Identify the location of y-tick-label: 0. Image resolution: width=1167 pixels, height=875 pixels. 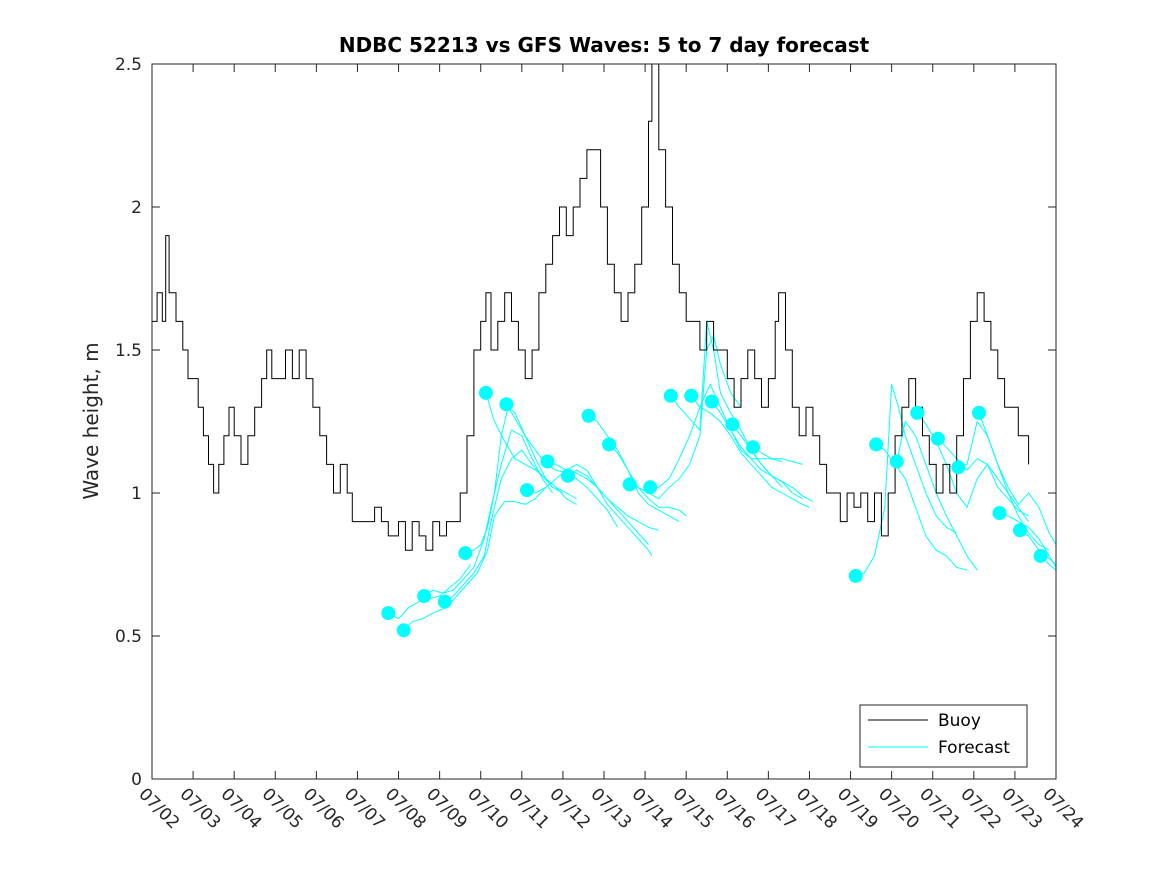
(136, 780).